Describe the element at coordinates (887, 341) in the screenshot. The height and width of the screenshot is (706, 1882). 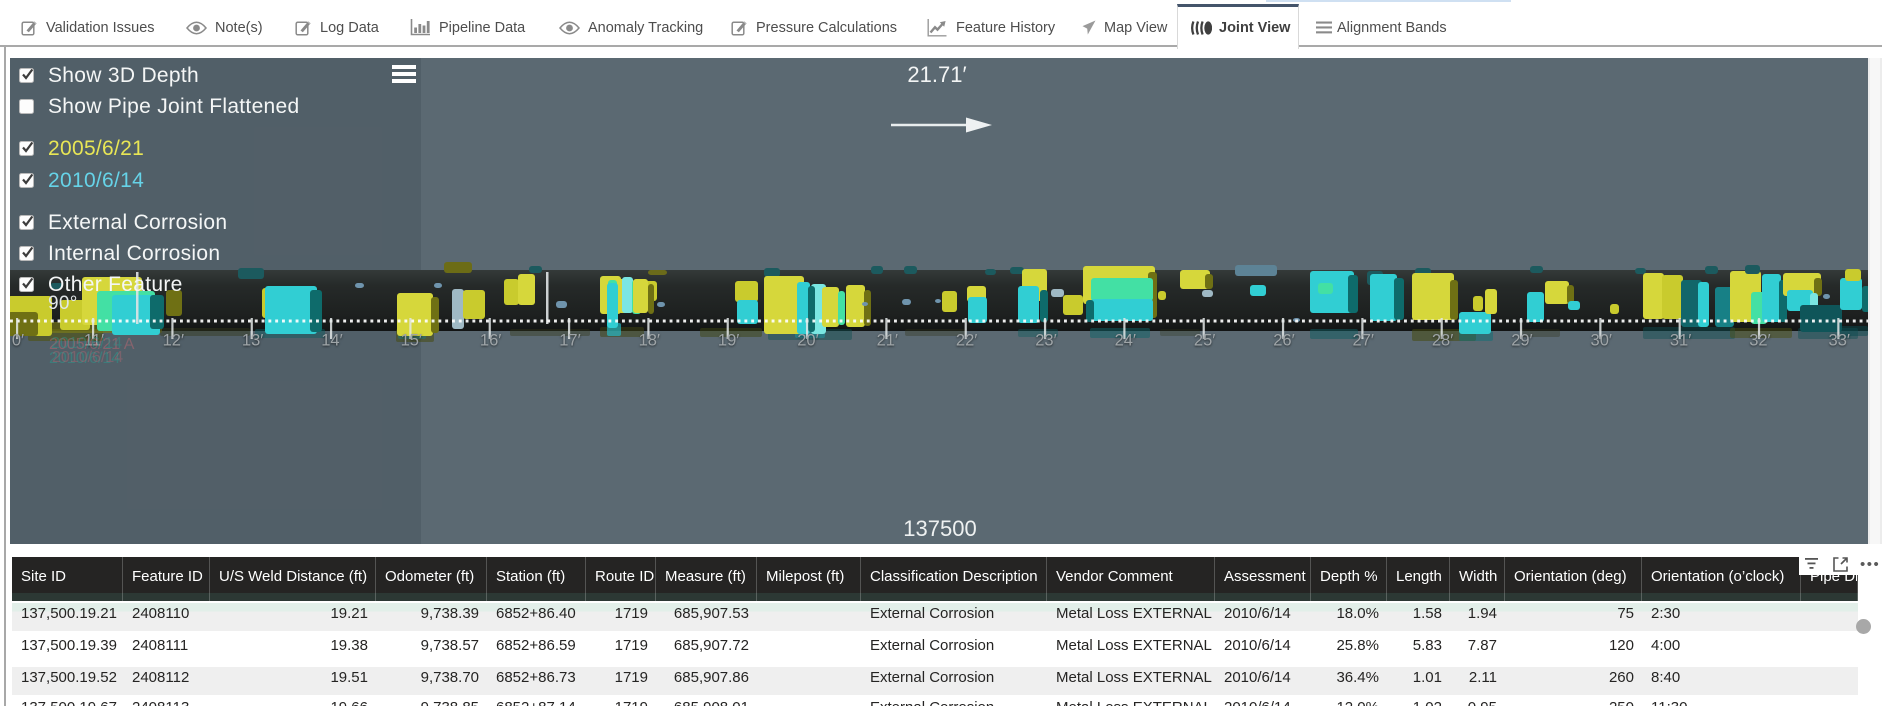
I see `svg-text: 21′` at that location.